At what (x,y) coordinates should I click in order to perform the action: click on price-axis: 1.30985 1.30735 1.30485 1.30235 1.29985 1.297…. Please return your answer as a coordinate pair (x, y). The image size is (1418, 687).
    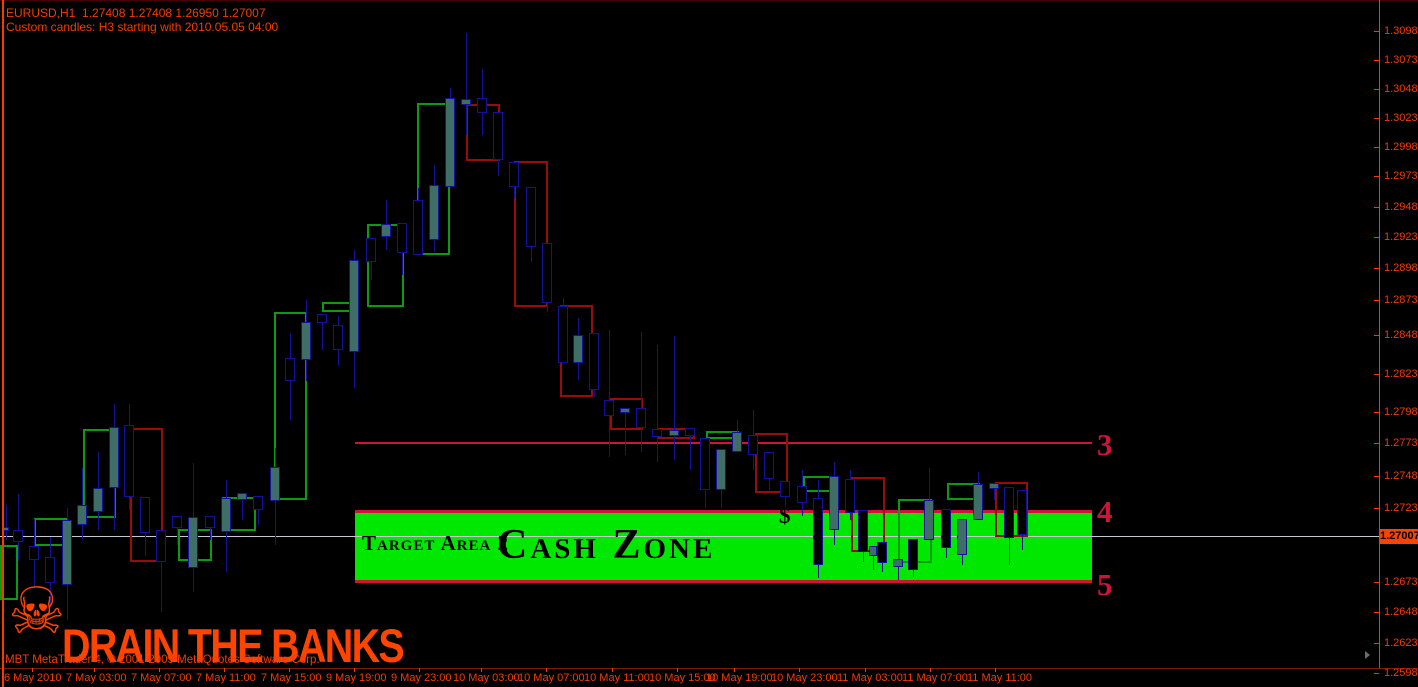
    Looking at the image, I should click on (1396, 339).